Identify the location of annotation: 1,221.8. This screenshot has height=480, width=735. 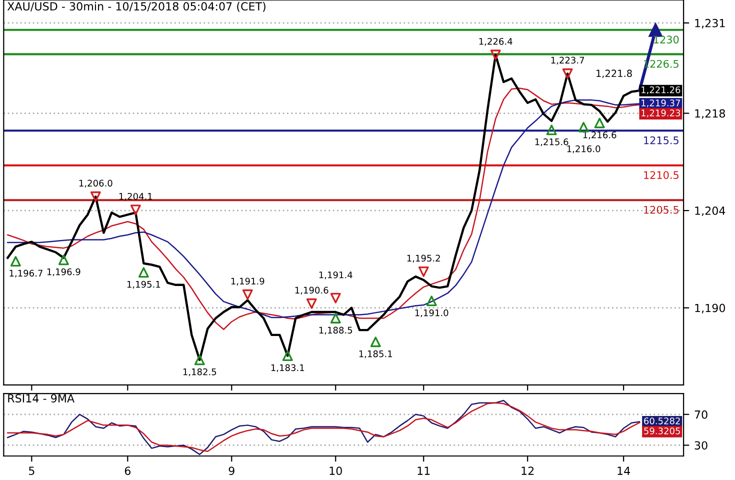
(614, 74).